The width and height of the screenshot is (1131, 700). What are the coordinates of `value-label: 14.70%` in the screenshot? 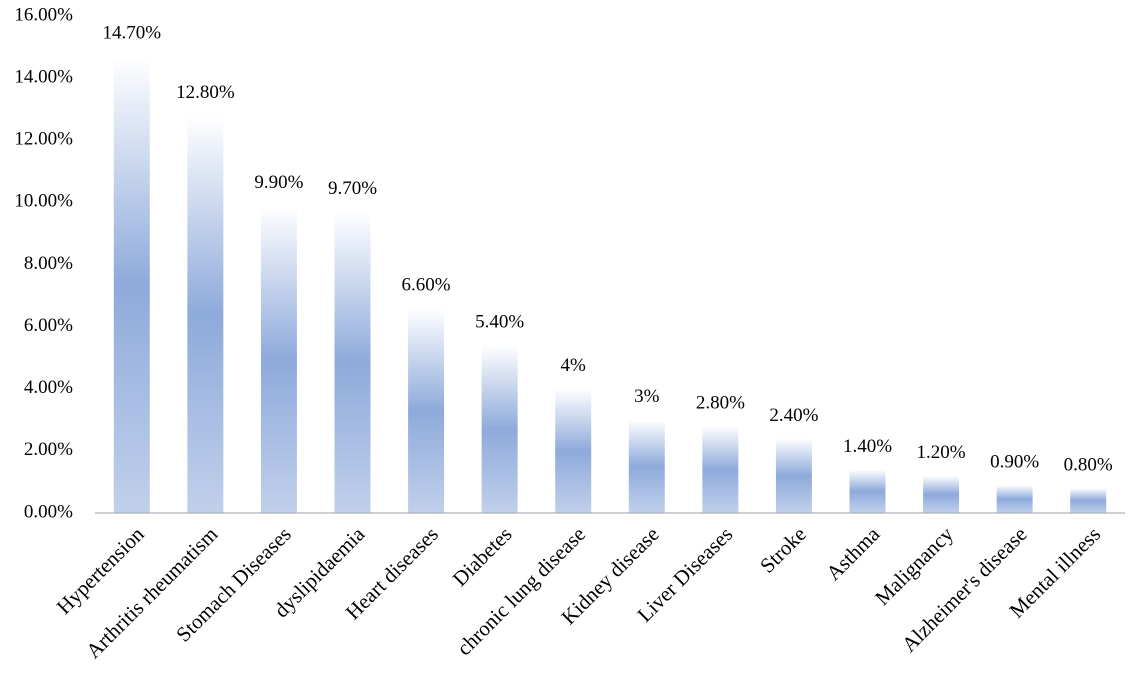 It's located at (131, 33).